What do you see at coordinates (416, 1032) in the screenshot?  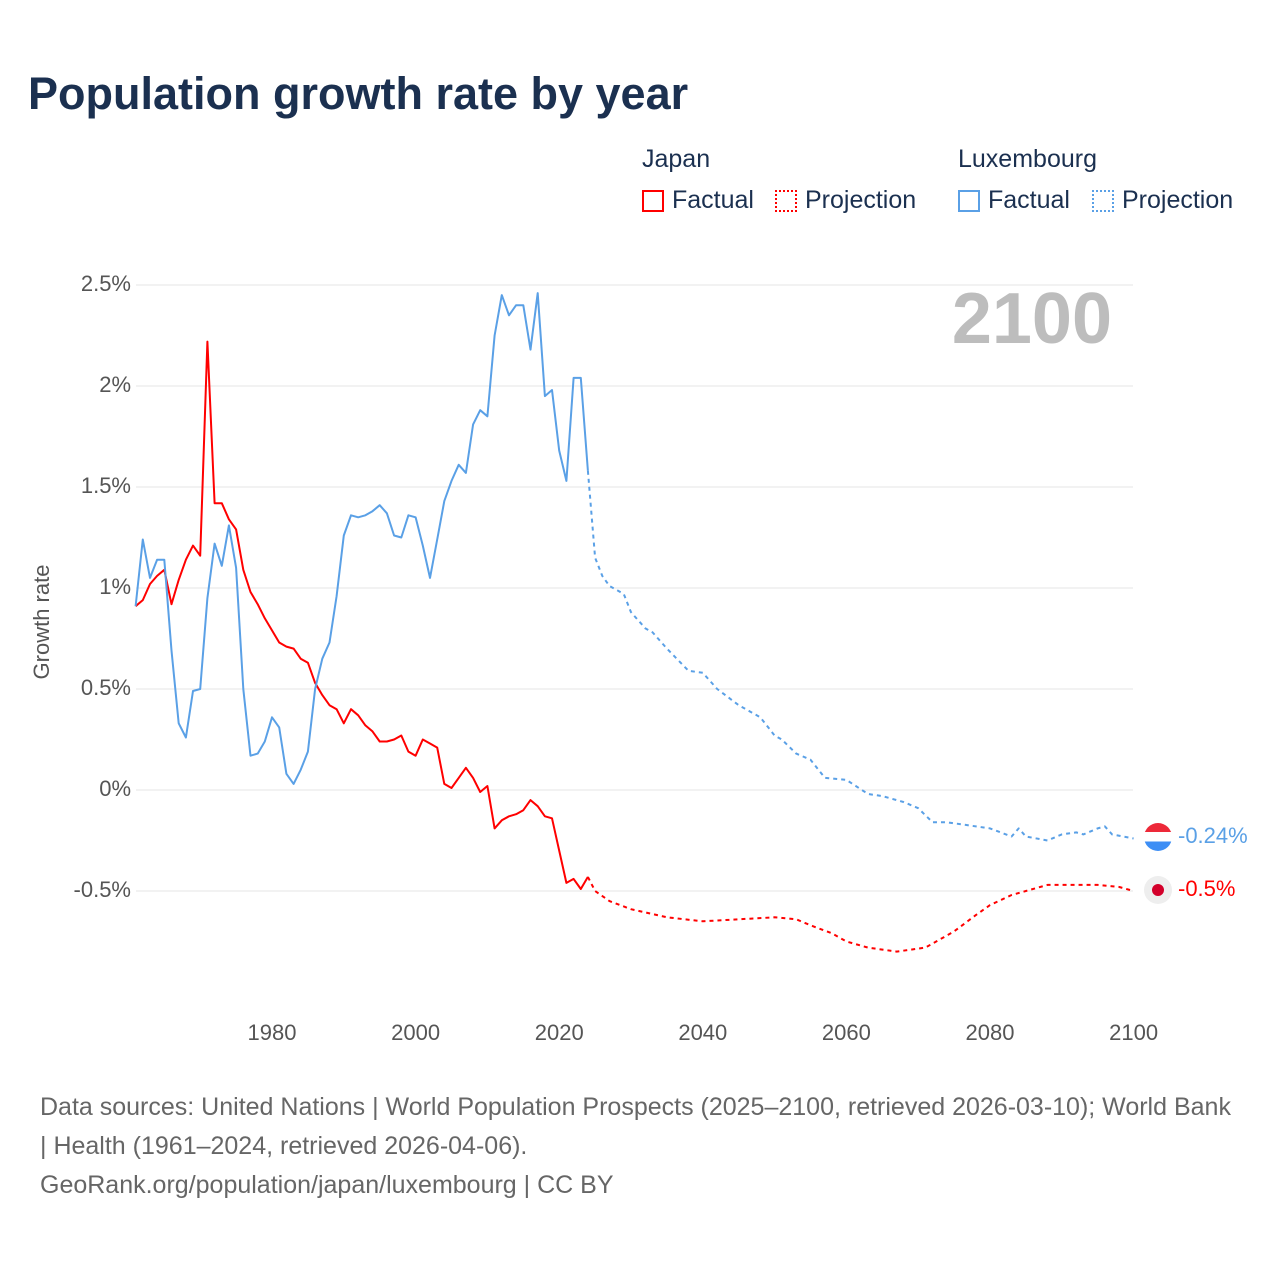 I see `x-tick-label: 2000` at bounding box center [416, 1032].